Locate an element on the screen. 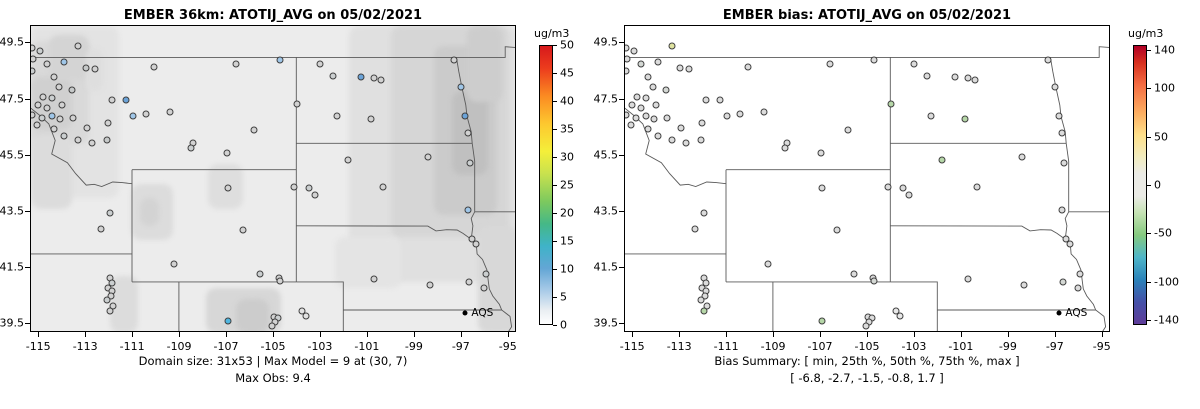  x-axis-tick-label: -99 is located at coordinates (413, 346).